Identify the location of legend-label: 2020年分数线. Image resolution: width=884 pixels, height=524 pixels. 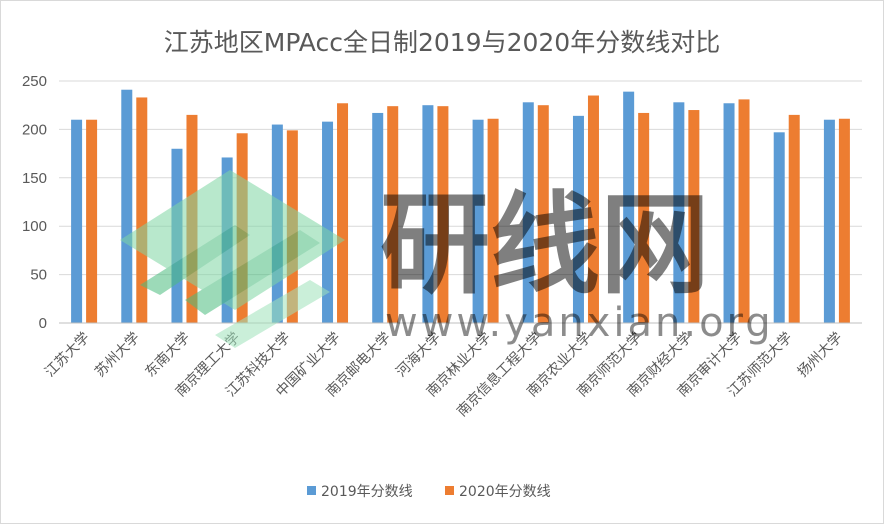
(505, 492).